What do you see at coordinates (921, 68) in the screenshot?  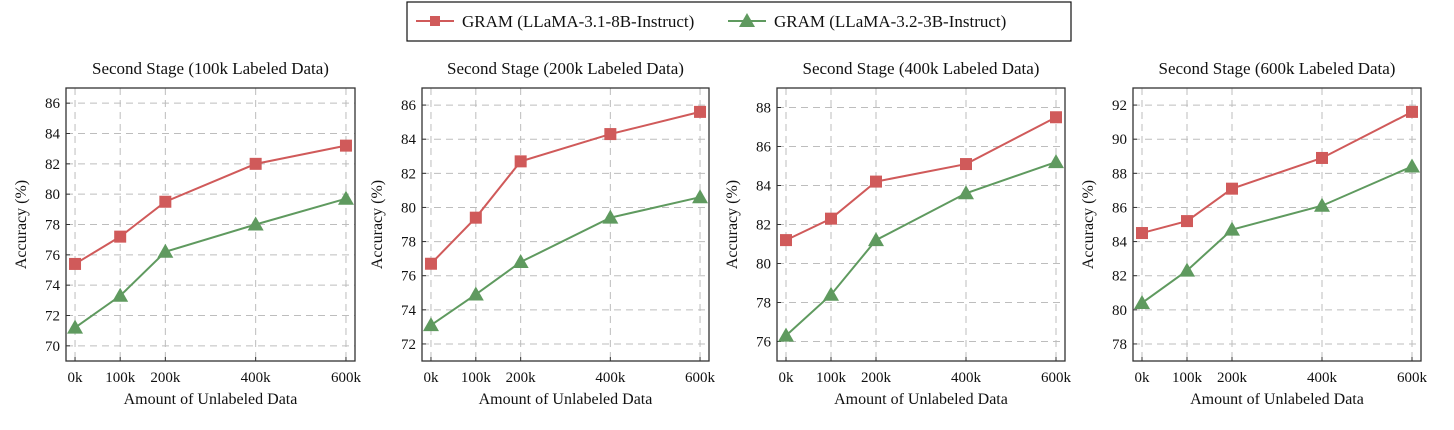 I see `chart-title: Second Stage (400k Labeled Data)` at bounding box center [921, 68].